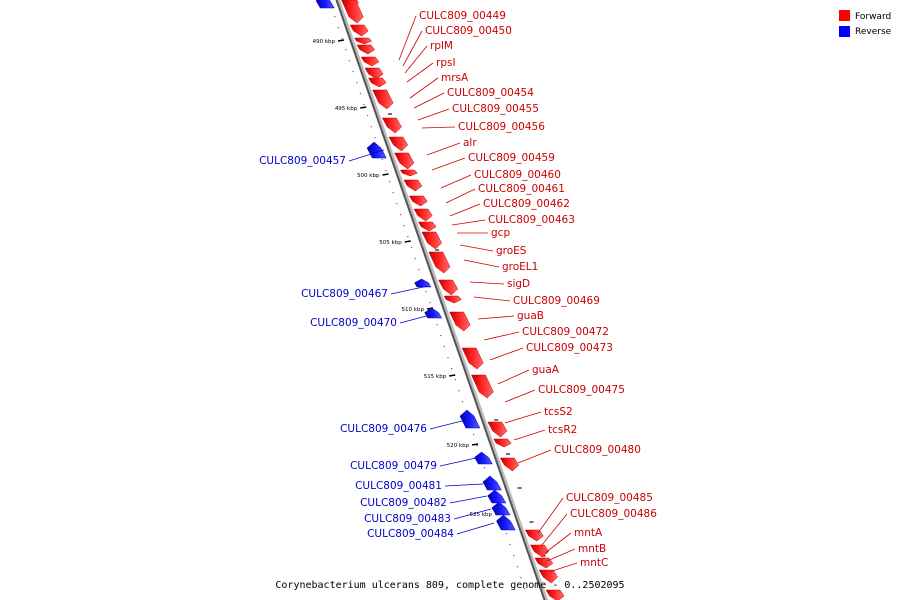  I want to click on scale-tick-label: 510 kbp, so click(413, 310).